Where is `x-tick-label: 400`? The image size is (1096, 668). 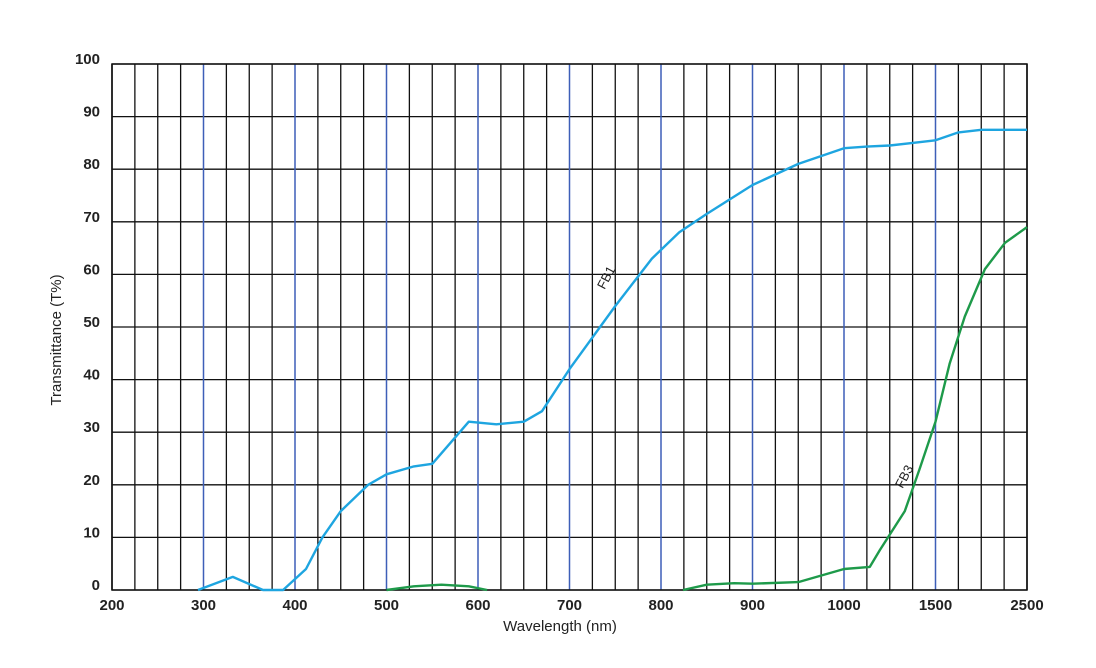
x-tick-label: 400 is located at coordinates (294, 605).